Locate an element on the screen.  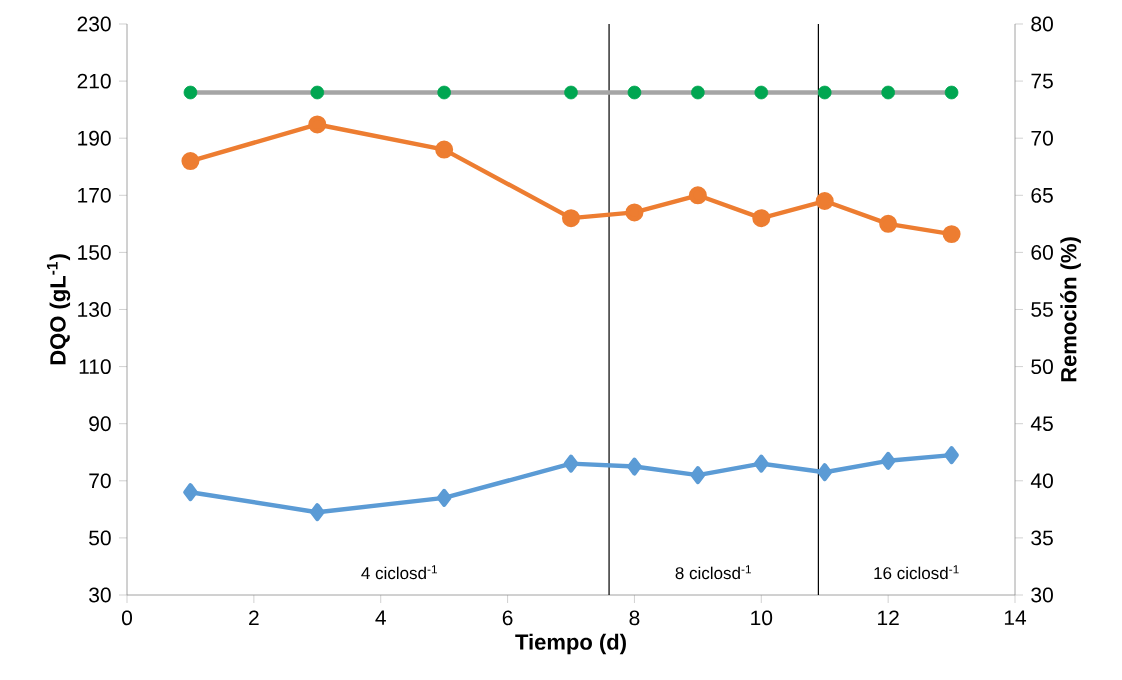
y2-tick-label: 30 is located at coordinates (1042, 595).